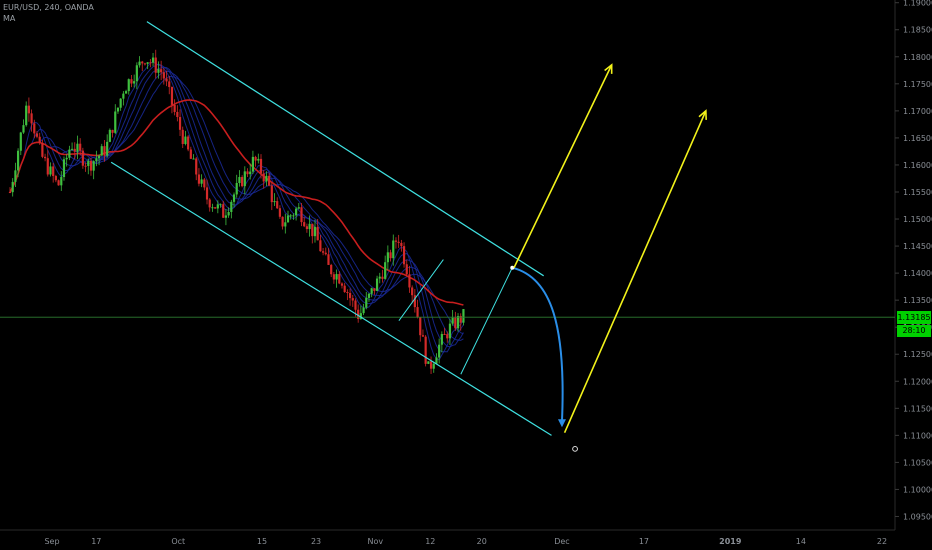  Describe the element at coordinates (917, 273) in the screenshot. I see `y-tick-label: 1.14000` at that location.